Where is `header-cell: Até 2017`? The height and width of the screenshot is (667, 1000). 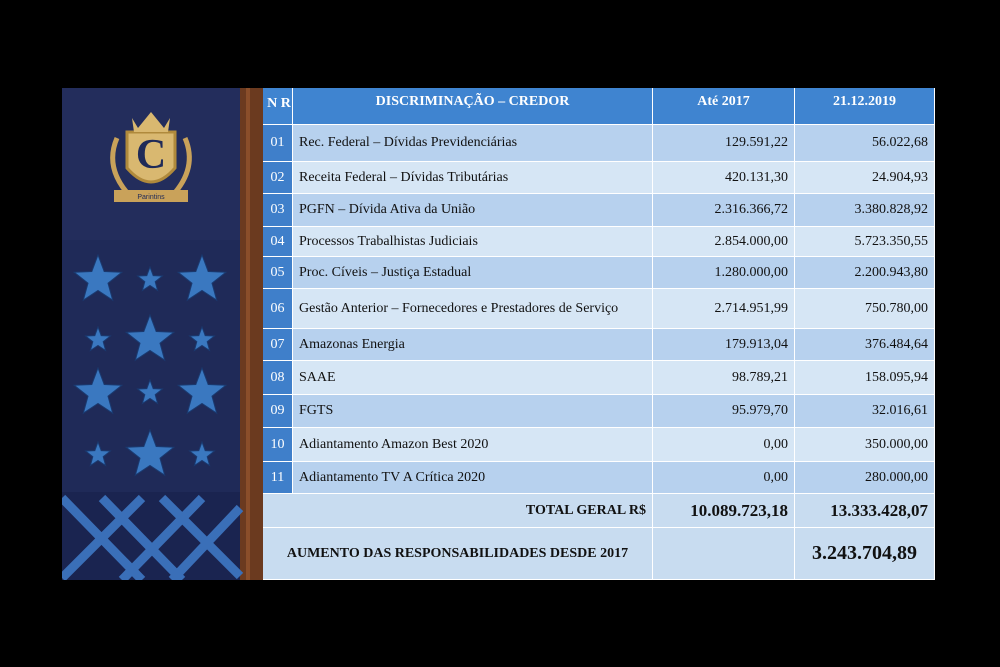 header-cell: Até 2017 is located at coordinates (724, 106).